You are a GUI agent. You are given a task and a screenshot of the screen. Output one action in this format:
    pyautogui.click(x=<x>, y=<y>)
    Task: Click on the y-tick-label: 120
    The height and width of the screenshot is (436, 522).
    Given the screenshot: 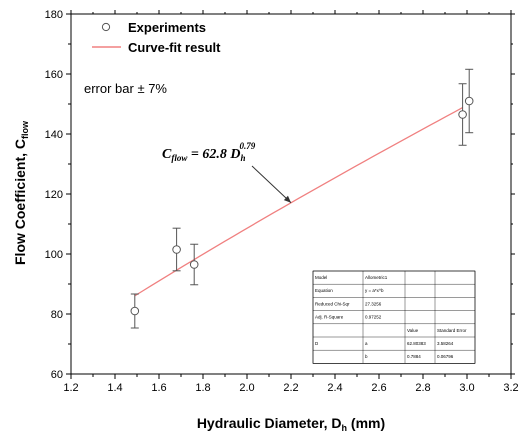 What is the action you would take?
    pyautogui.click(x=54, y=195)
    